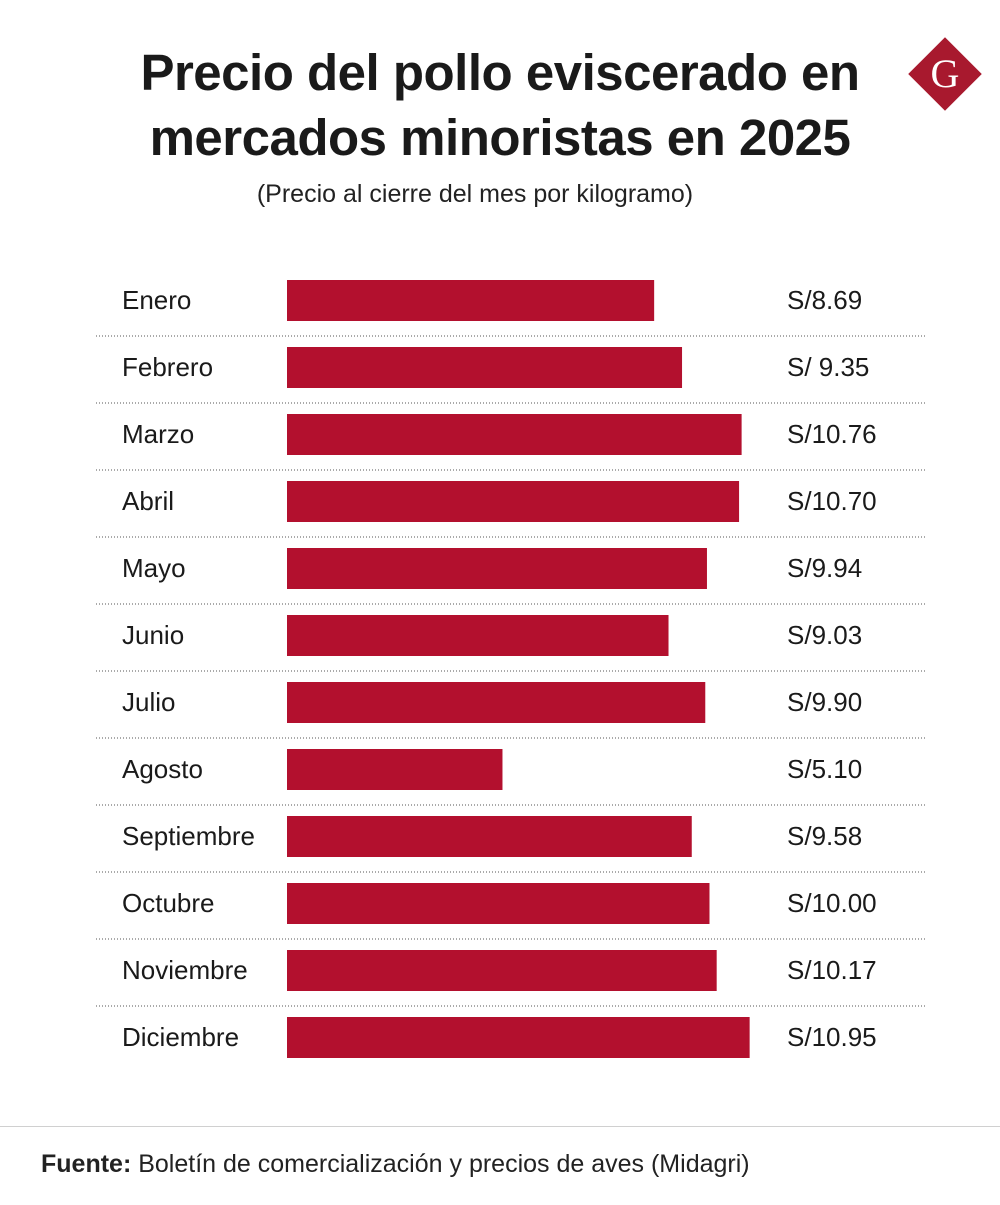  Describe the element at coordinates (824, 702) in the screenshot. I see `value-label: S/9.90` at that location.